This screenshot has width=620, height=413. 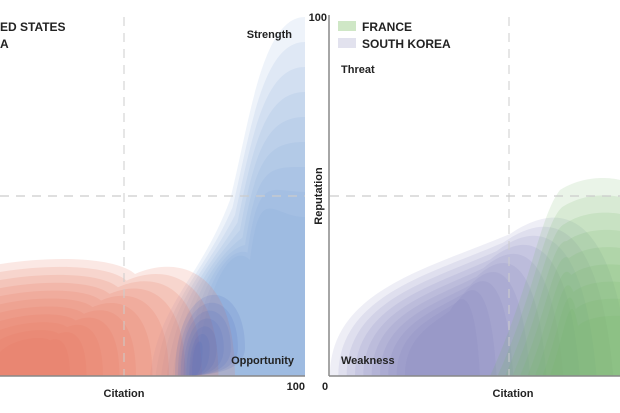 What do you see at coordinates (319, 196) in the screenshot?
I see `right-y-axis-label: Reputation` at bounding box center [319, 196].